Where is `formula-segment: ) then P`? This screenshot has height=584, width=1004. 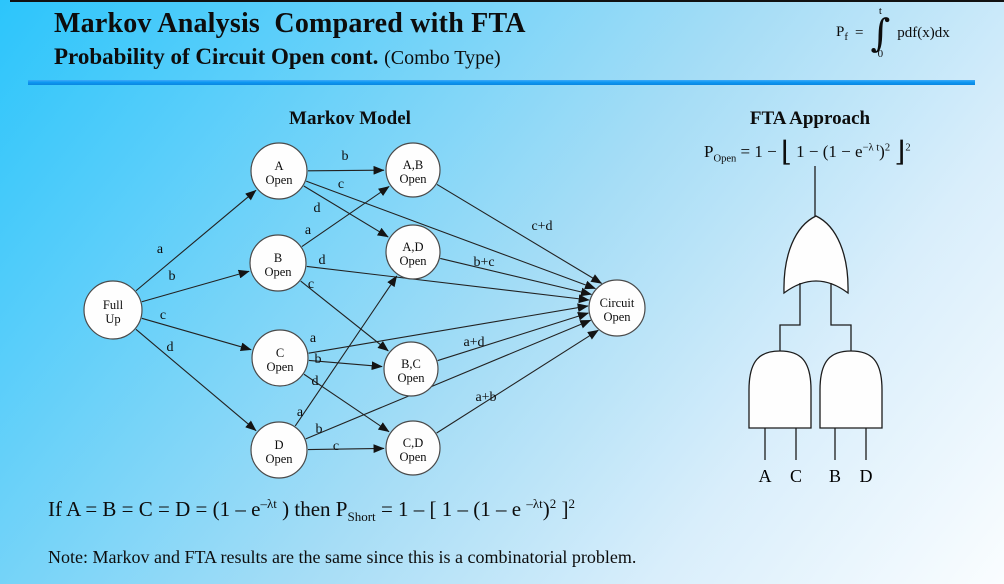 formula-segment: ) then P is located at coordinates (312, 509).